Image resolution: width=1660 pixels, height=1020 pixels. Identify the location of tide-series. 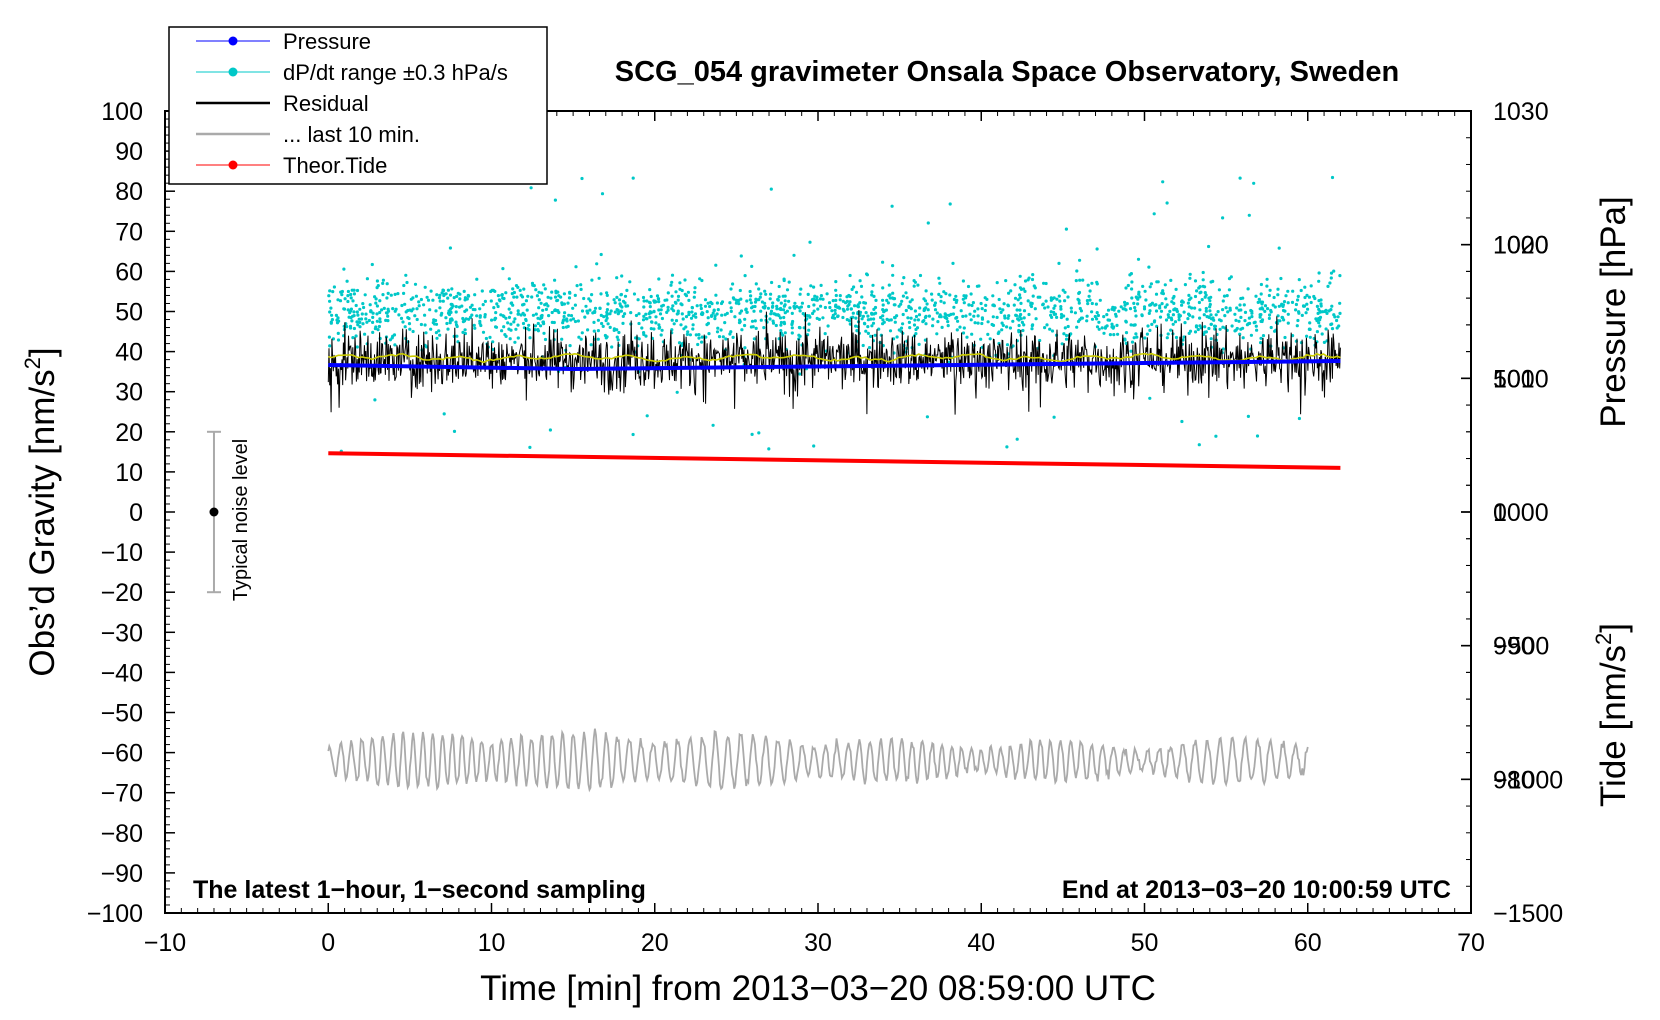
(834, 460).